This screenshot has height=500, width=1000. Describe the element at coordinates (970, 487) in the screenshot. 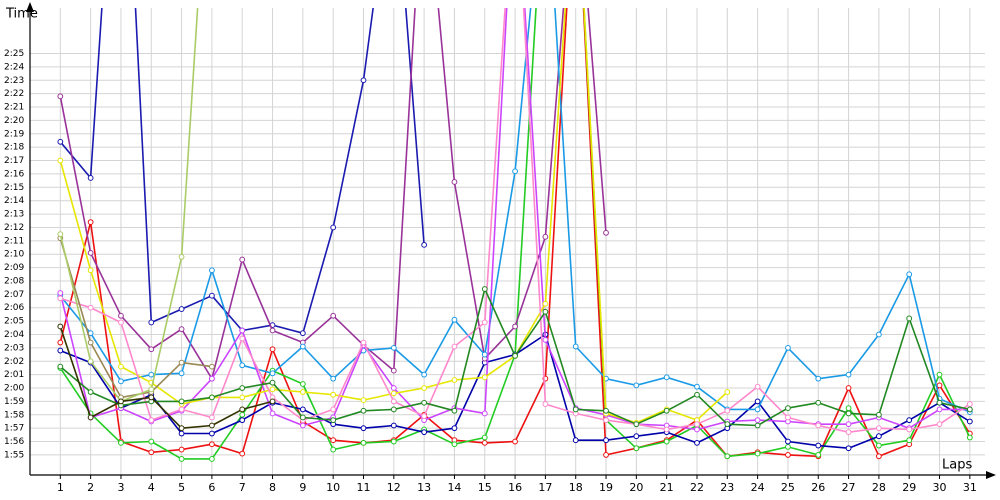

I see `x-tick-label: 31` at that location.